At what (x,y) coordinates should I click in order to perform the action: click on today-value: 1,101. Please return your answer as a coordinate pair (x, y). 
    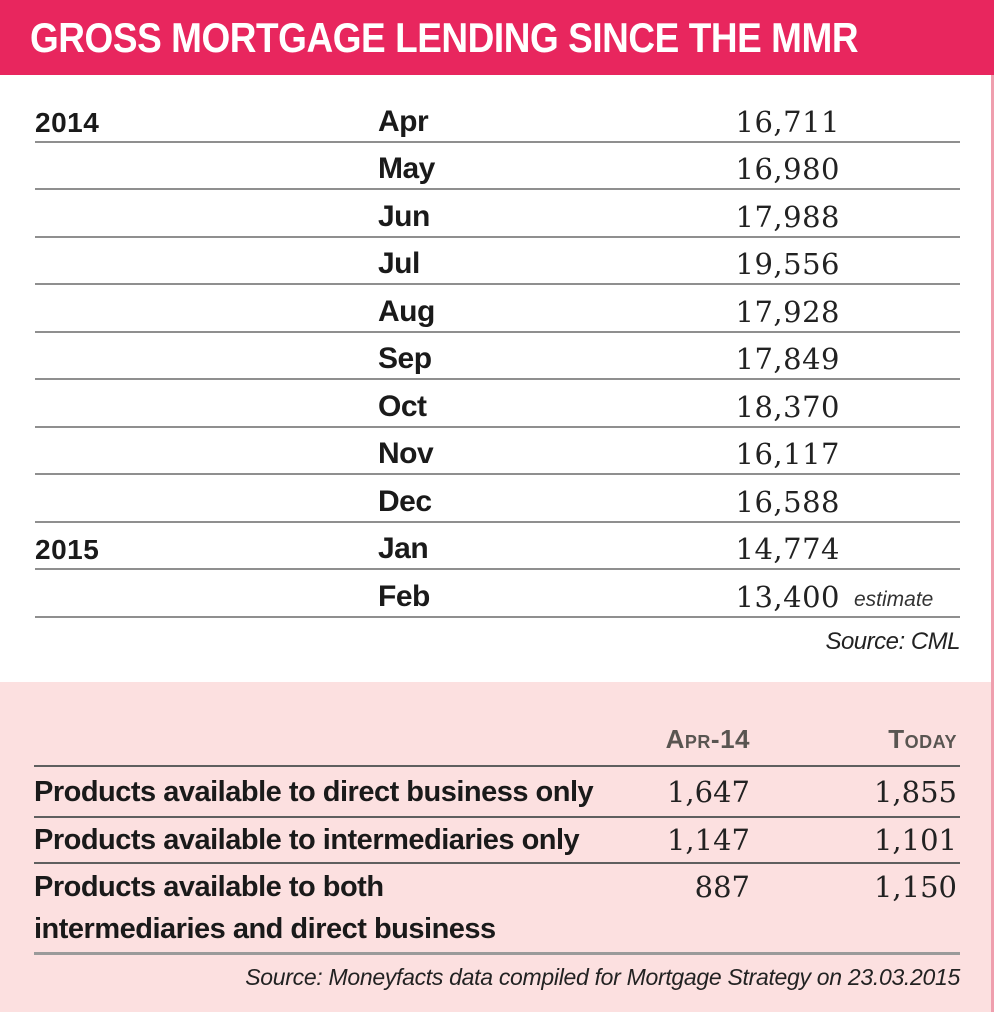
    Looking at the image, I should click on (915, 840).